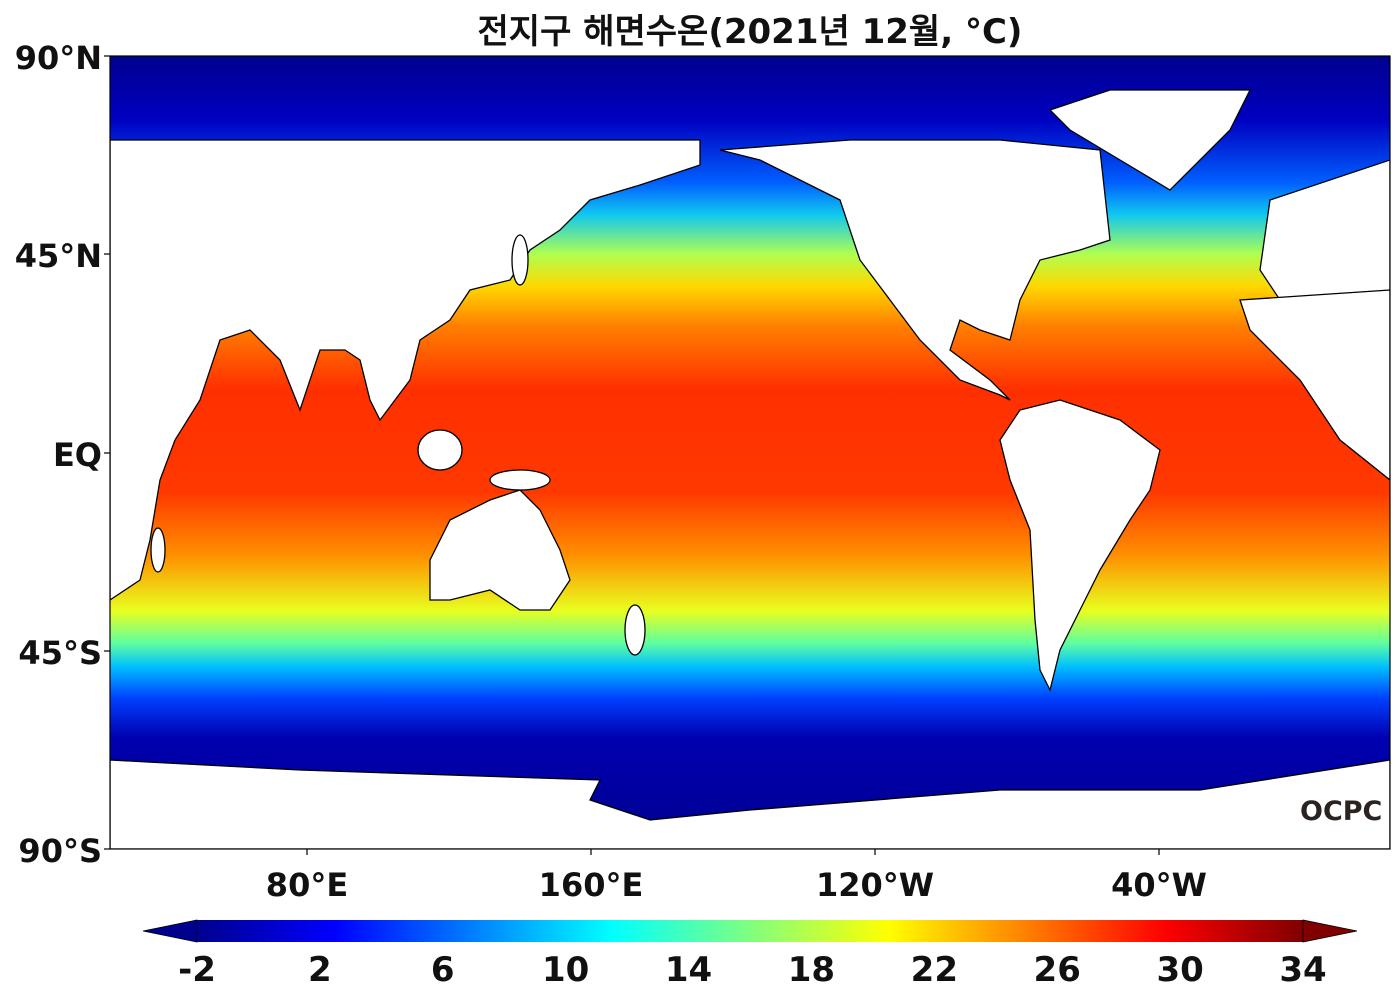 The width and height of the screenshot is (1400, 1002). Describe the element at coordinates (307, 885) in the screenshot. I see `lon-label-80e: 80°E` at that location.